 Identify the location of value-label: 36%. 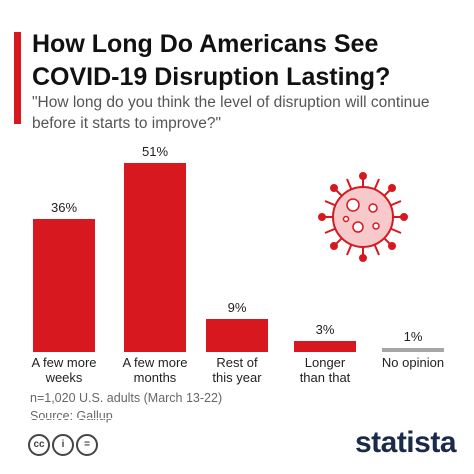
(64, 207).